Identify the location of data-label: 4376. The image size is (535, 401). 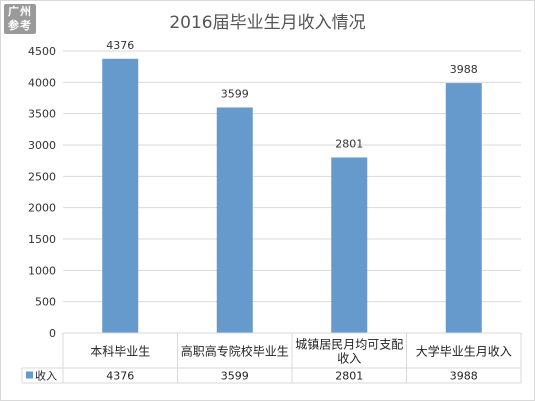
(120, 45).